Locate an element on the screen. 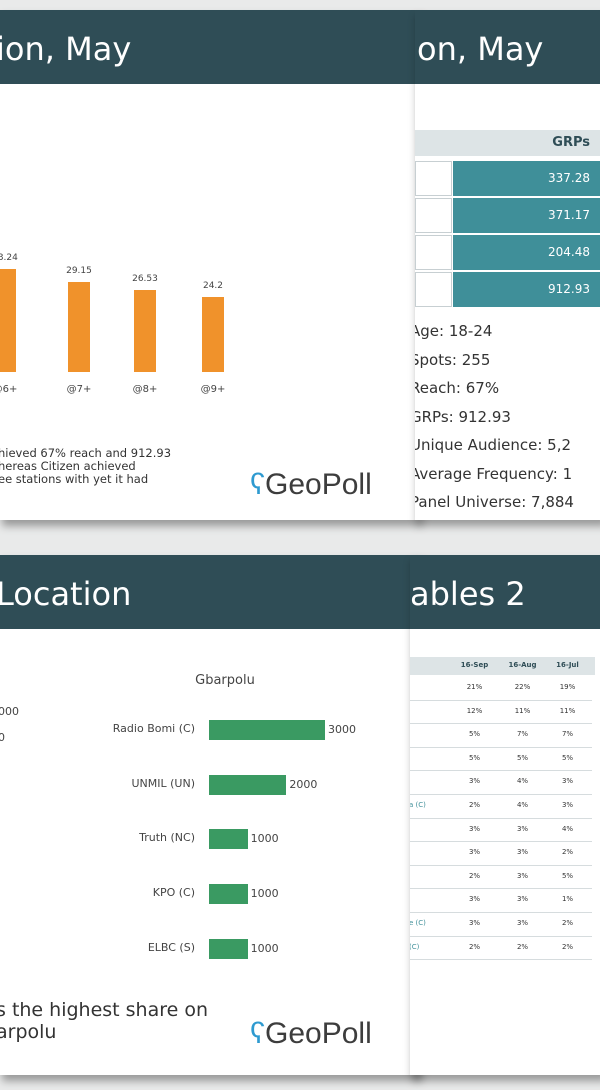 The image size is (600, 1090). body-text: Average Frequency: 1 is located at coordinates (494, 473).